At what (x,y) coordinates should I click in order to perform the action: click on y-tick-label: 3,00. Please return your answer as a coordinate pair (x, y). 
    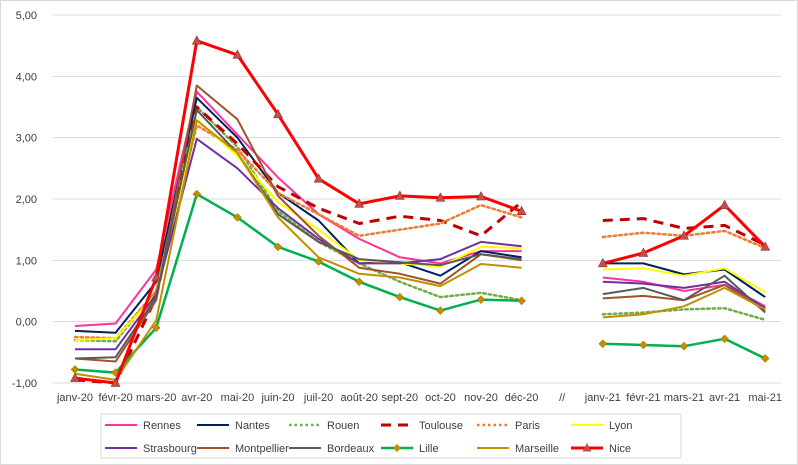
    Looking at the image, I should click on (26, 139).